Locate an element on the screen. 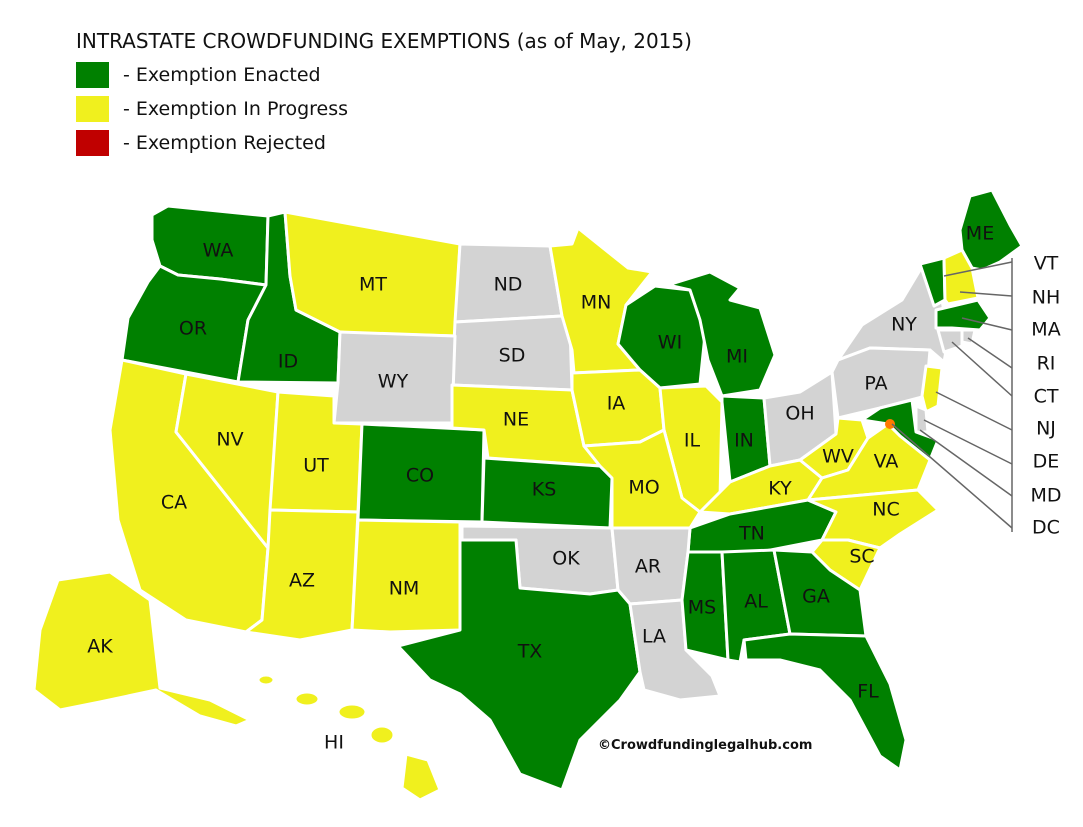  state-nm is located at coordinates (406, 576).